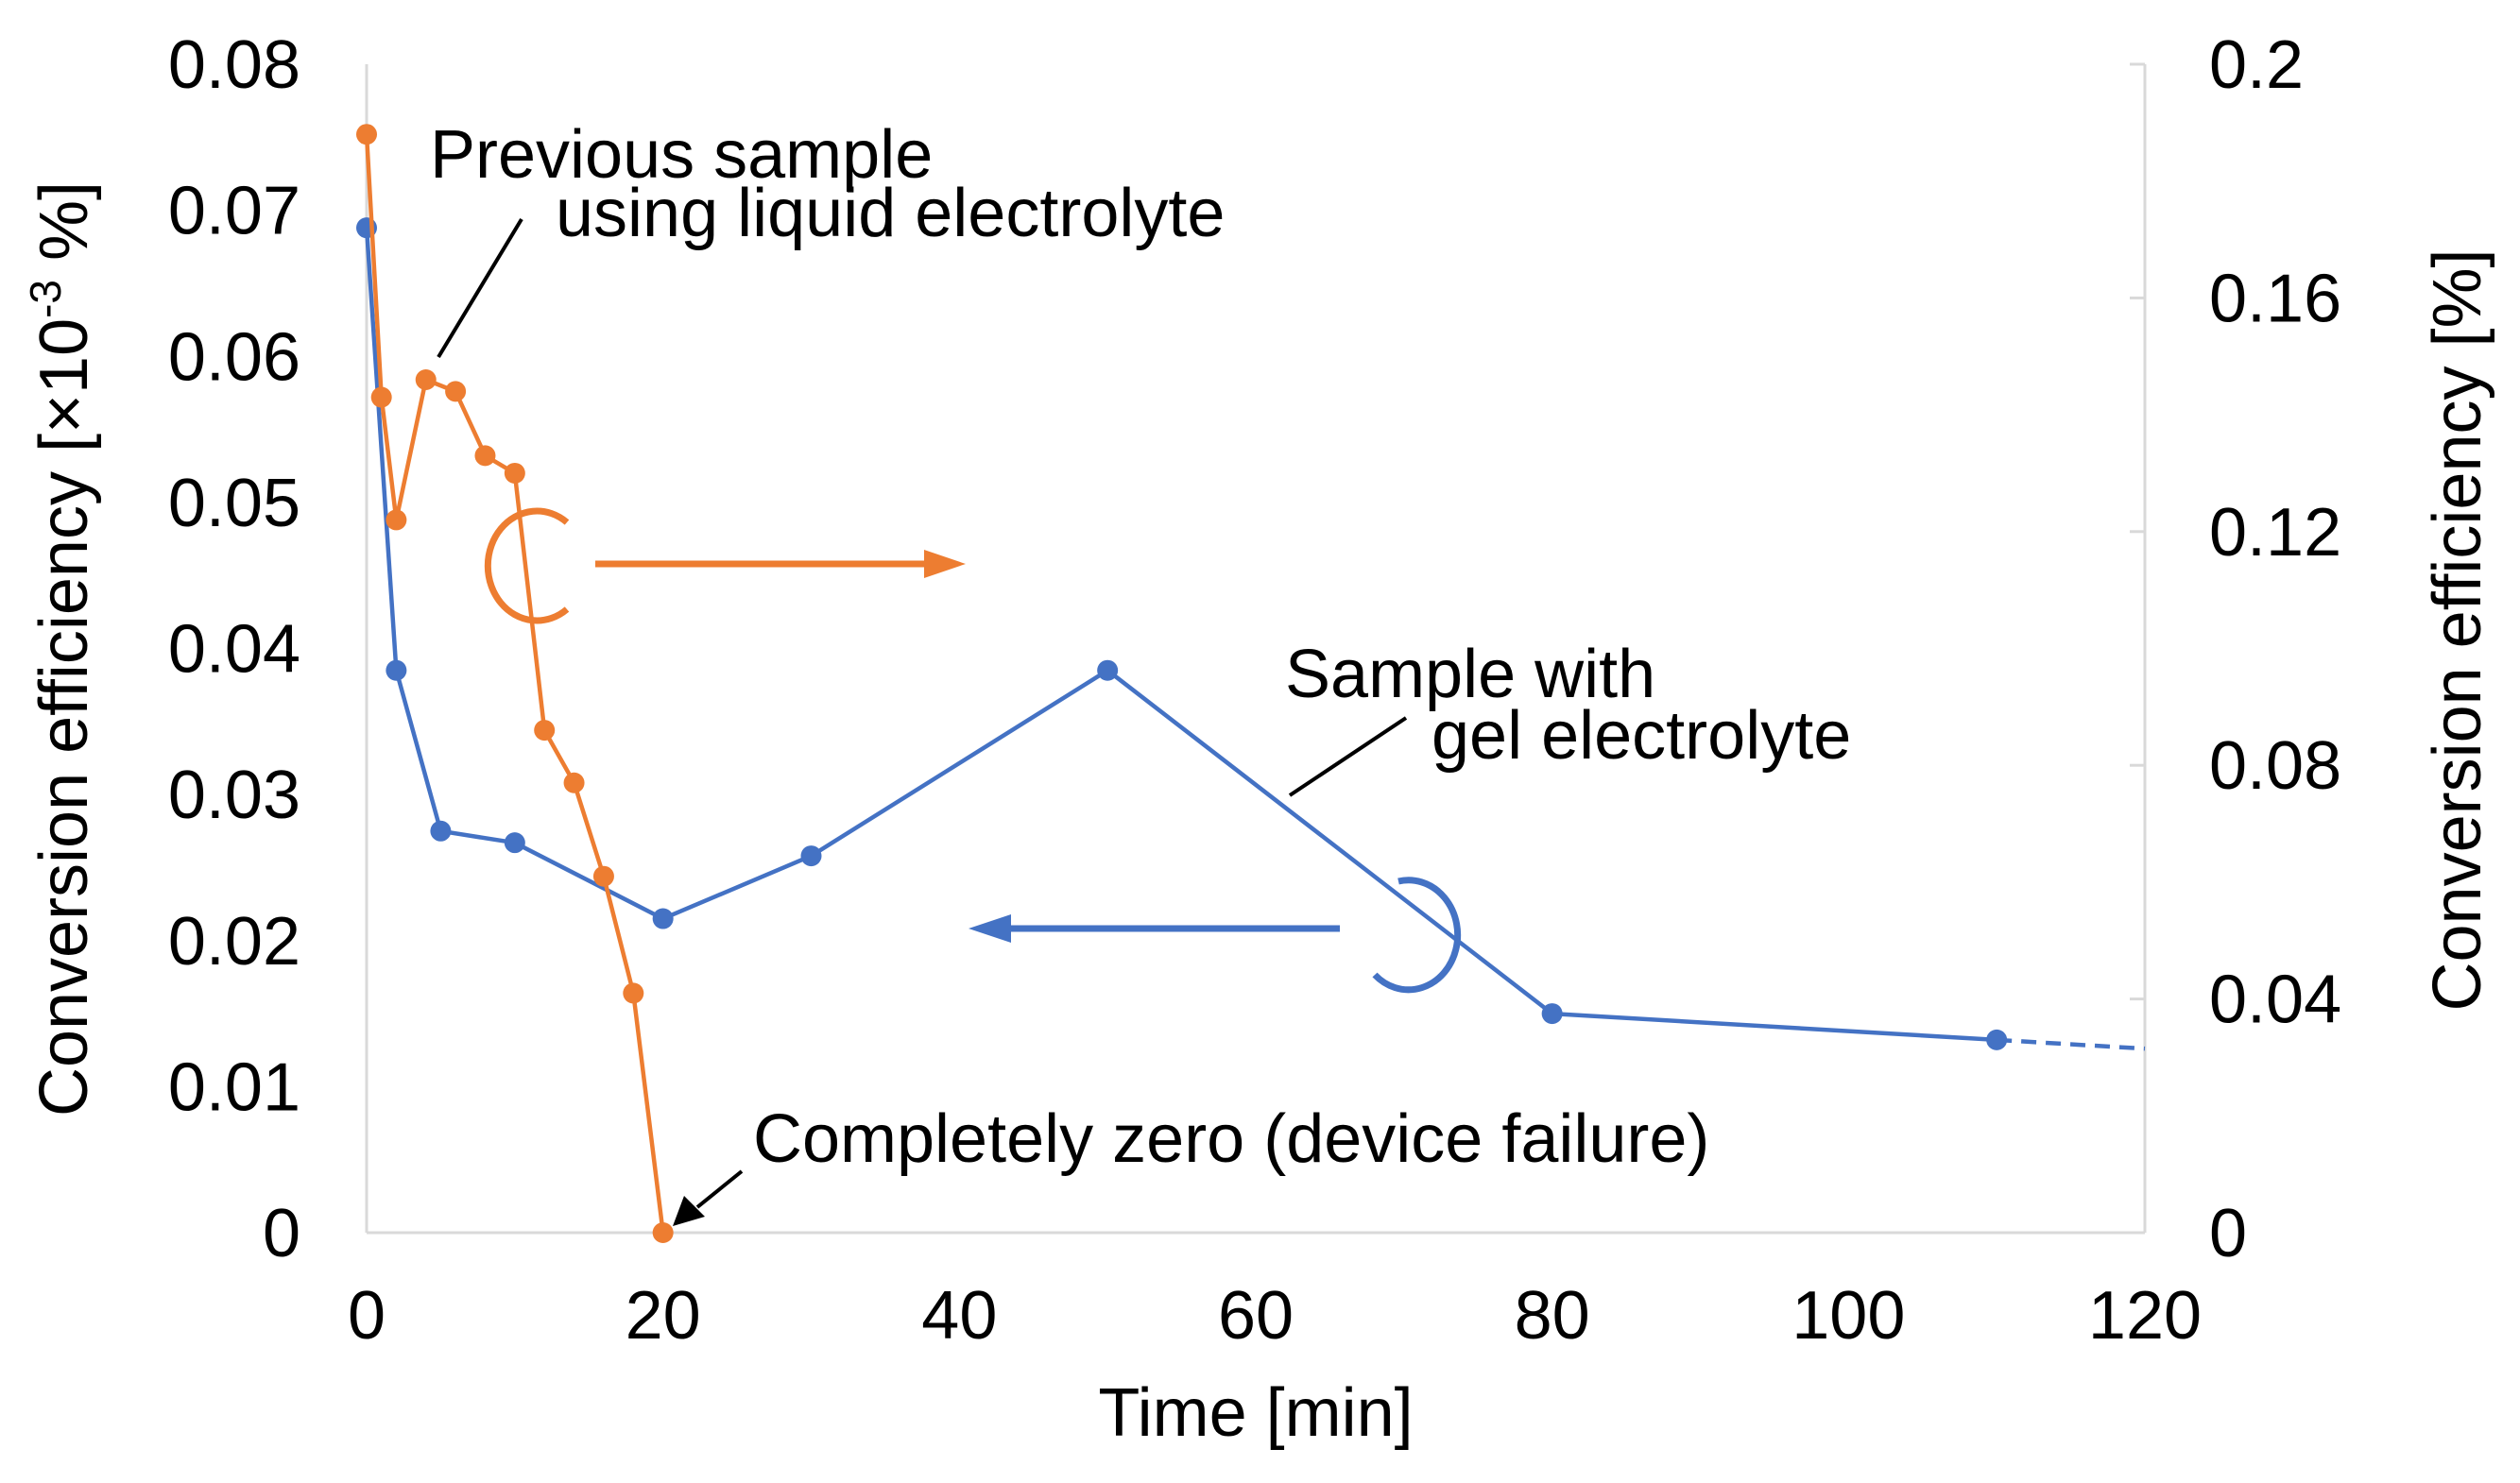 The height and width of the screenshot is (1483, 2520). Describe the element at coordinates (527, 565) in the screenshot. I see `liquid-axis-indicator-arc` at that location.